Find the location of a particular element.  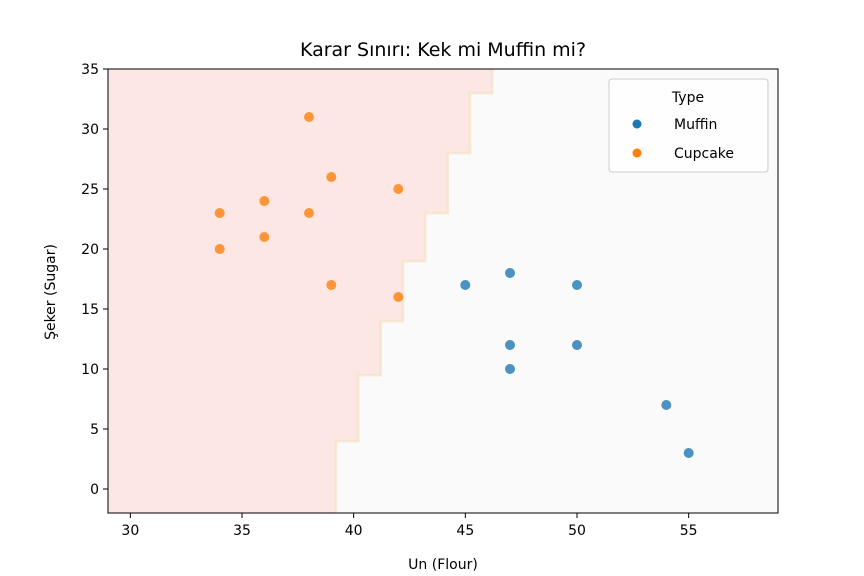

decision-boundary is located at coordinates (414, 291).